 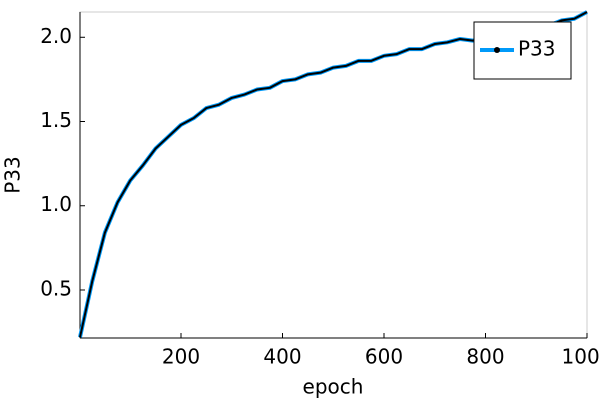 What do you see at coordinates (56, 288) in the screenshot?
I see `y-tick-label: 0.5` at bounding box center [56, 288].